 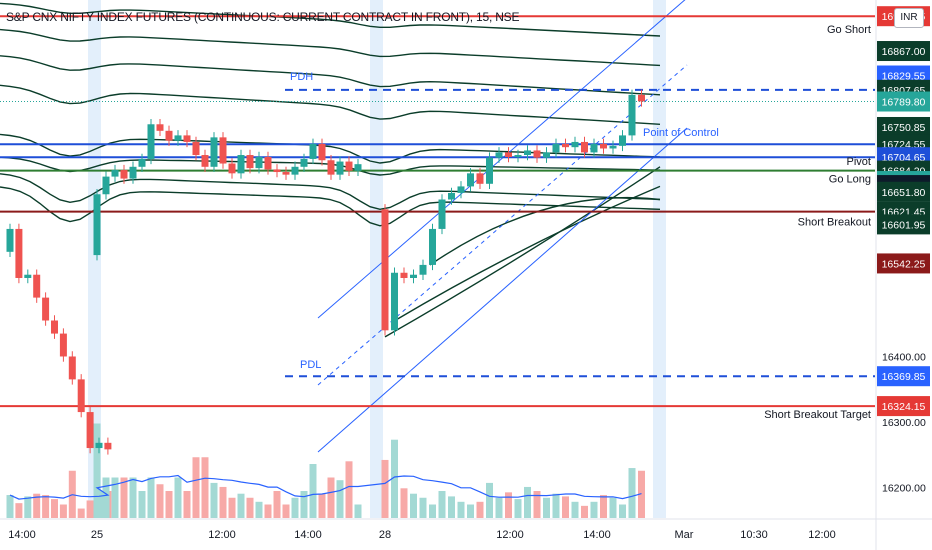 I want to click on level-label: Pivot, so click(x=859, y=162).